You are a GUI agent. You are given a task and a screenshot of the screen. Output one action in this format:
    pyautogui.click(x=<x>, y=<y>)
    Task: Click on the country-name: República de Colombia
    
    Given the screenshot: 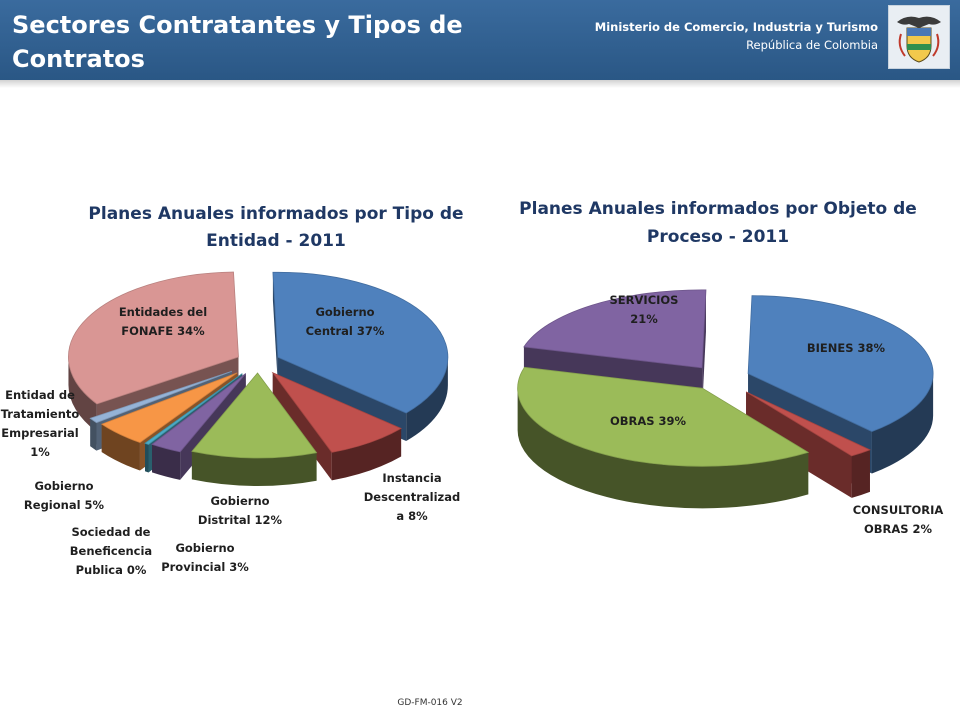 What is the action you would take?
    pyautogui.click(x=812, y=45)
    